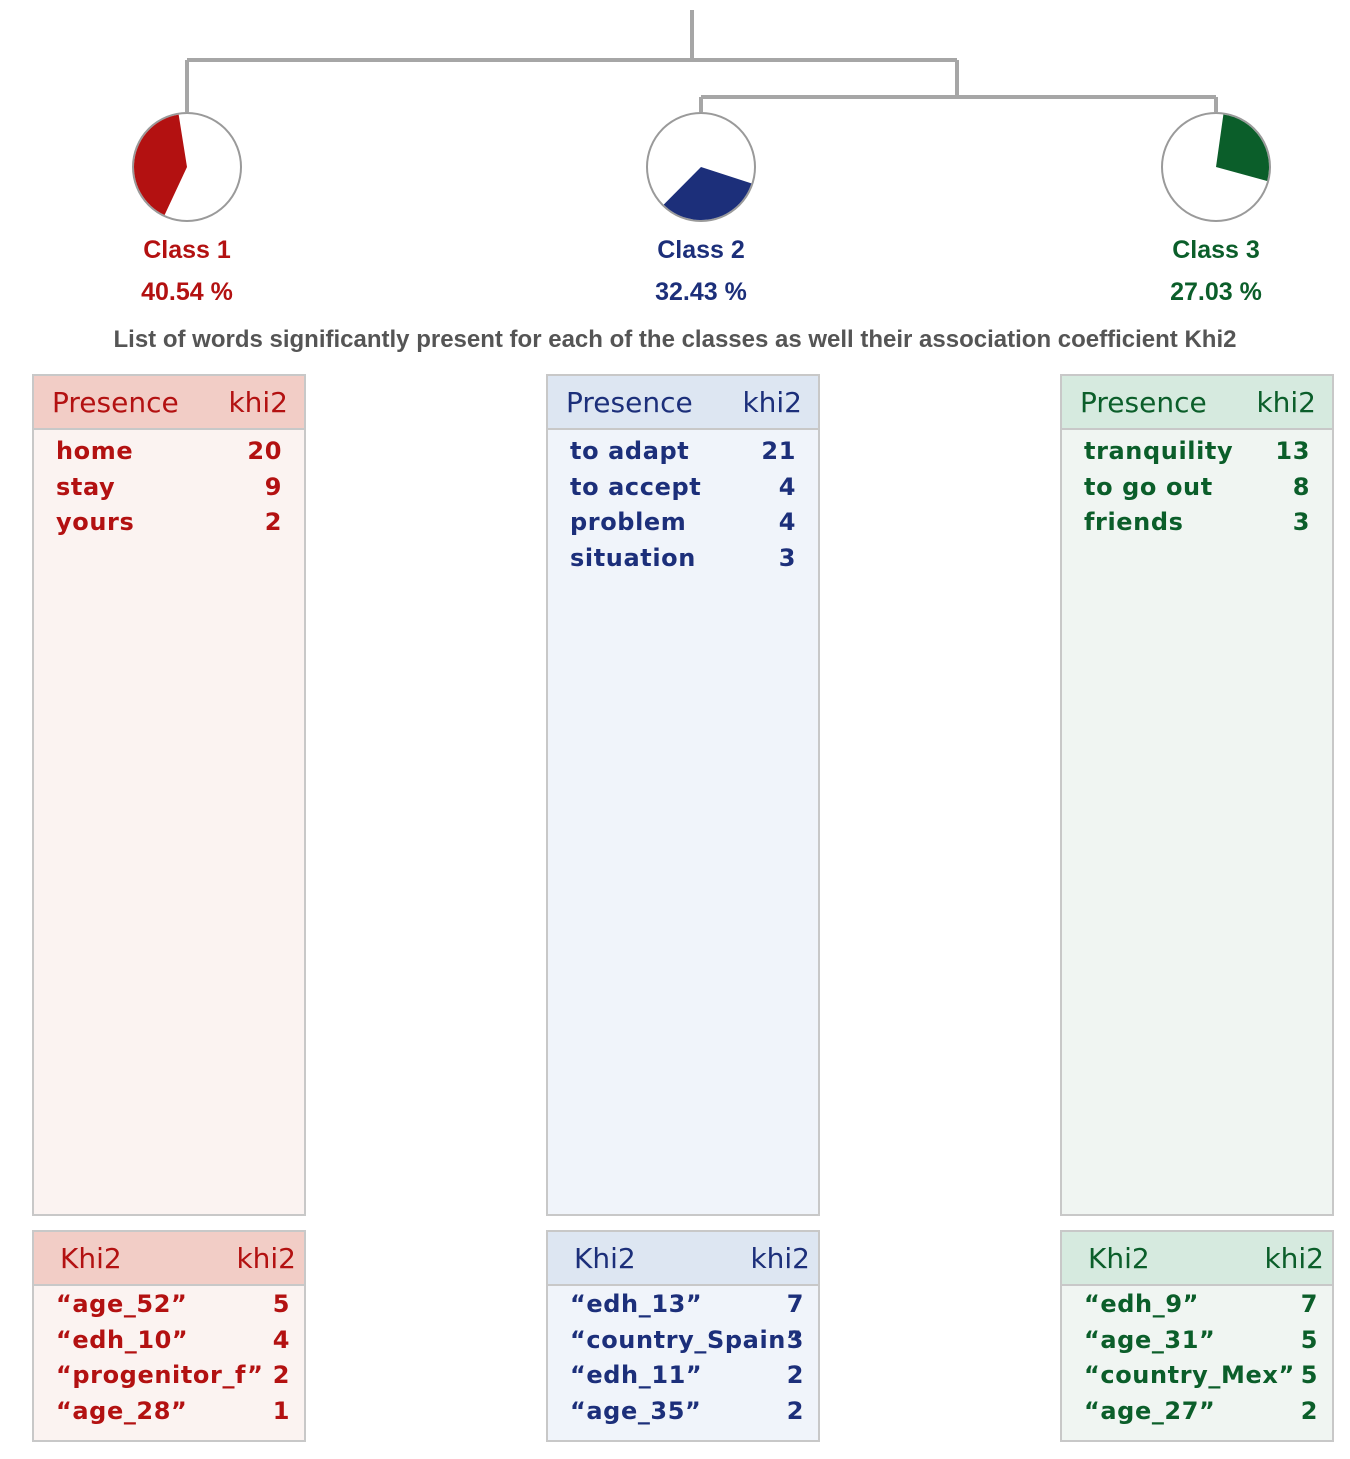 This screenshot has width=1350, height=1459. Describe the element at coordinates (122, 1304) in the screenshot. I see `variable: “age_52”` at that location.